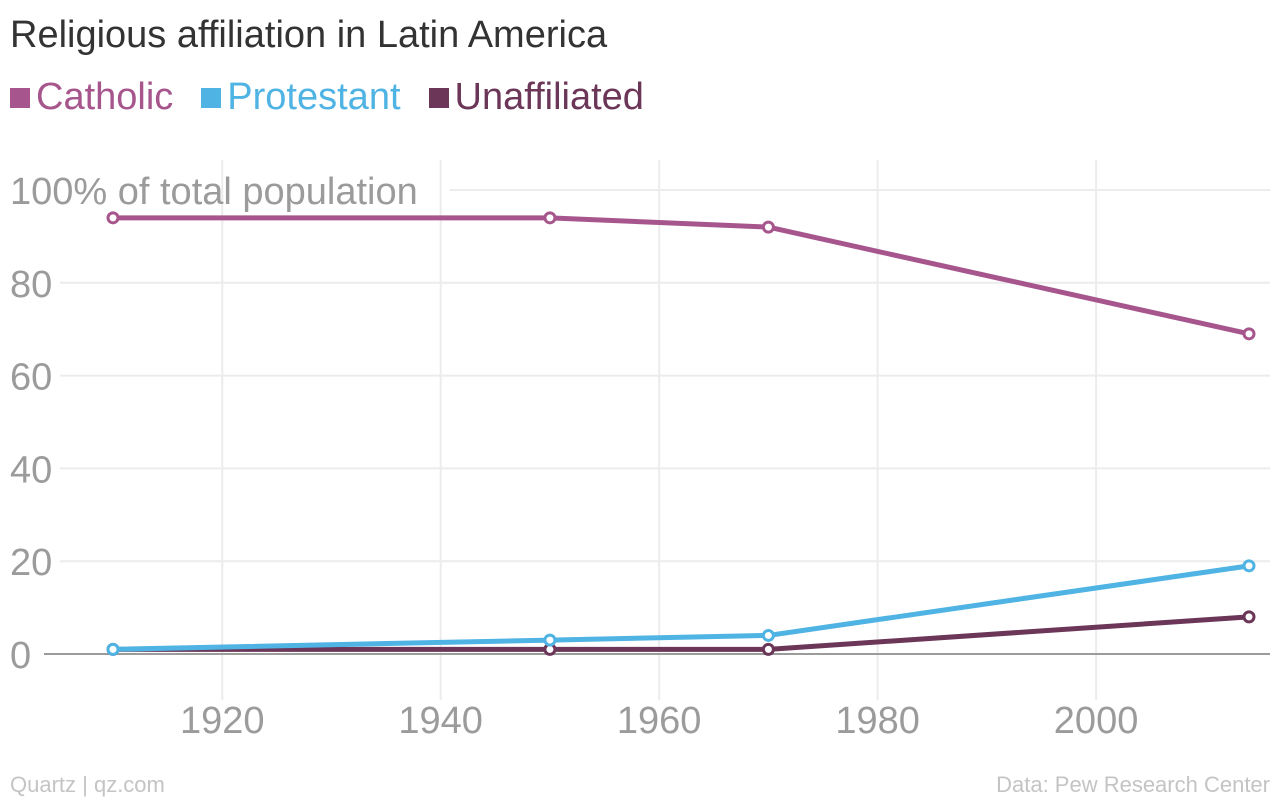 The width and height of the screenshot is (1280, 800). Describe the element at coordinates (20, 656) in the screenshot. I see `y-tick-label: 0` at that location.